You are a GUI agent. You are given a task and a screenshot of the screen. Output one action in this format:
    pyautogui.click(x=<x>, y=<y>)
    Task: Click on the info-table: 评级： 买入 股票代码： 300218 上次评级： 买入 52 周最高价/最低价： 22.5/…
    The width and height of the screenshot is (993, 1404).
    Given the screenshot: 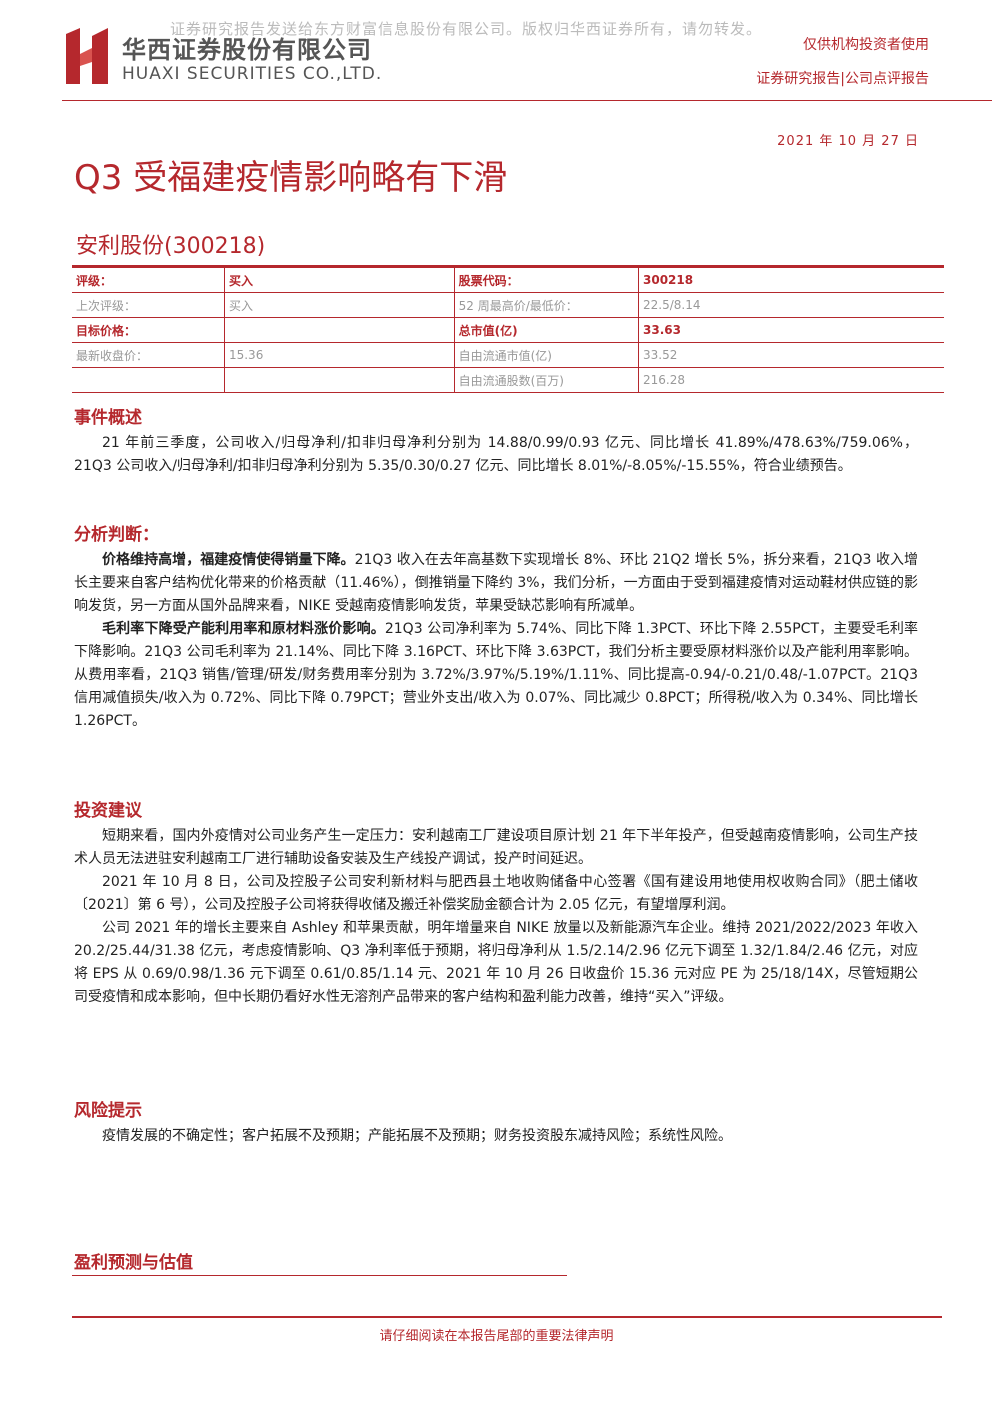 What is the action you would take?
    pyautogui.click(x=508, y=329)
    